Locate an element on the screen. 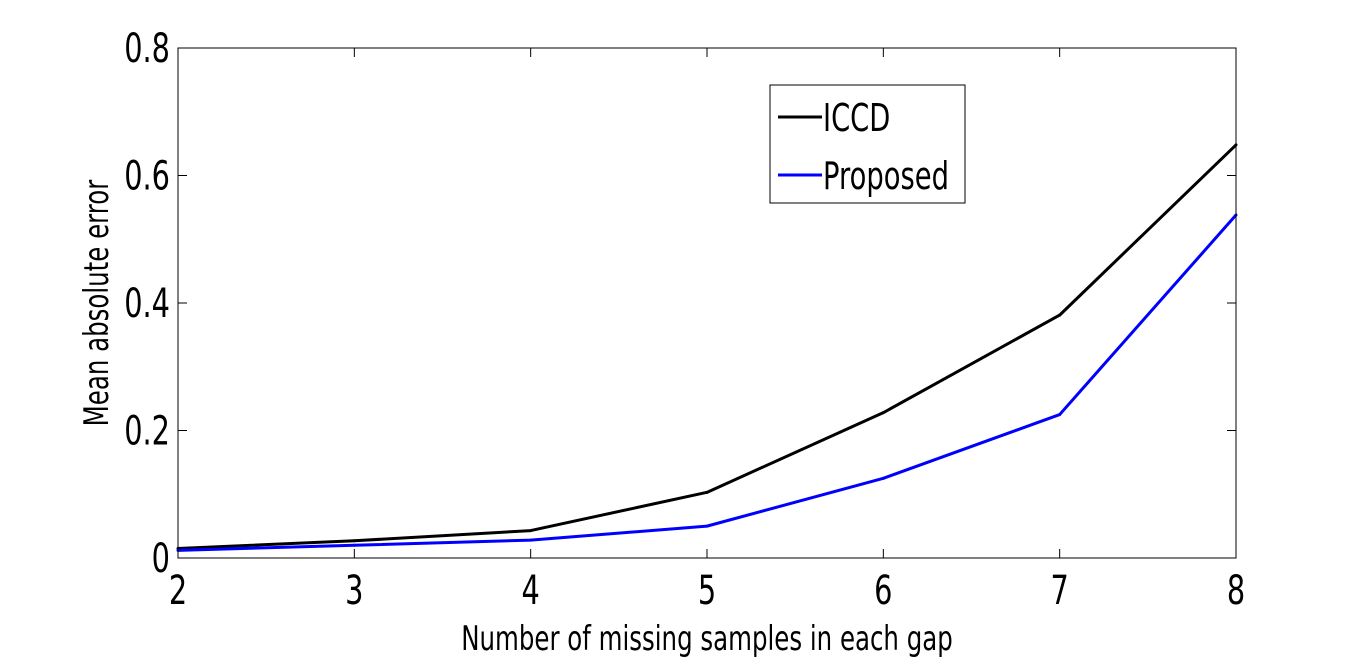 The height and width of the screenshot is (665, 1366). legend-label-iccd: ICCD is located at coordinates (856, 117).